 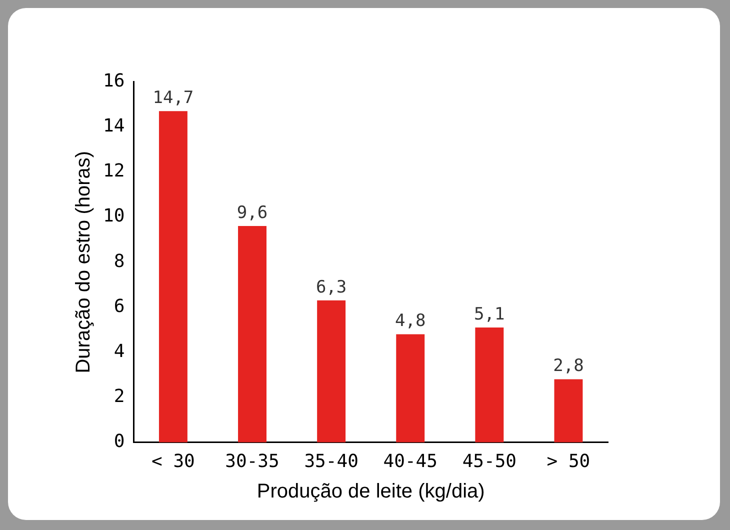 What do you see at coordinates (568, 366) in the screenshot?
I see `data-label: 2,8` at bounding box center [568, 366].